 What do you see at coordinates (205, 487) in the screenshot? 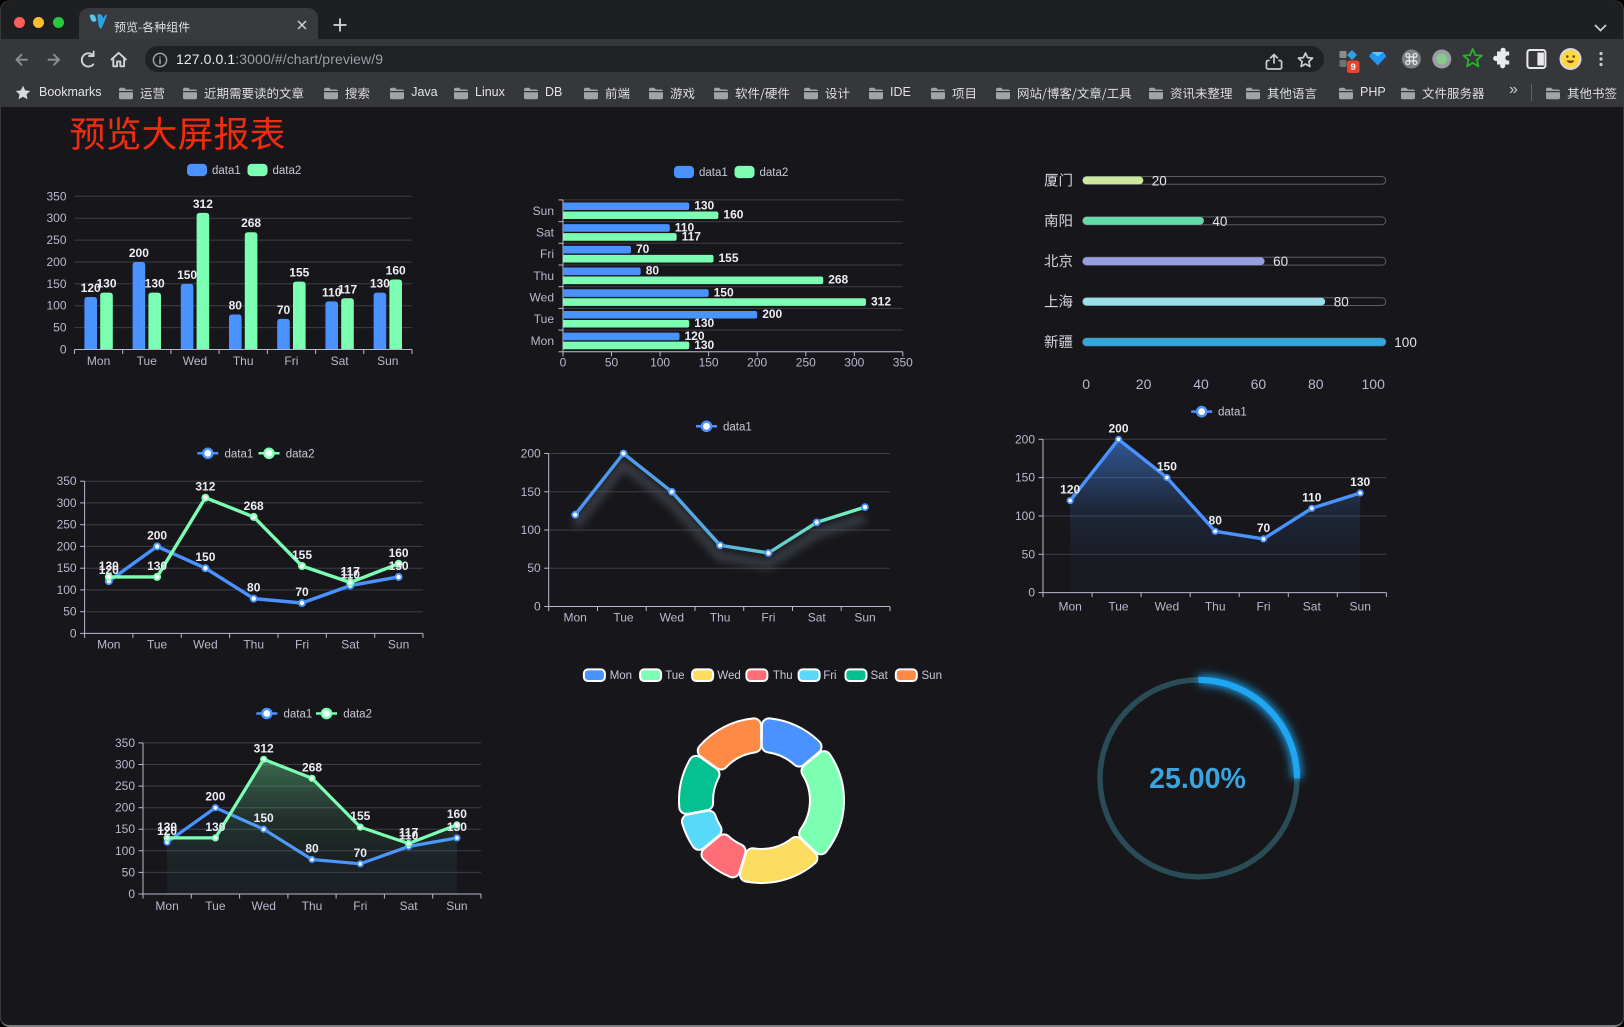
I see `svg-text: 312` at bounding box center [205, 487].